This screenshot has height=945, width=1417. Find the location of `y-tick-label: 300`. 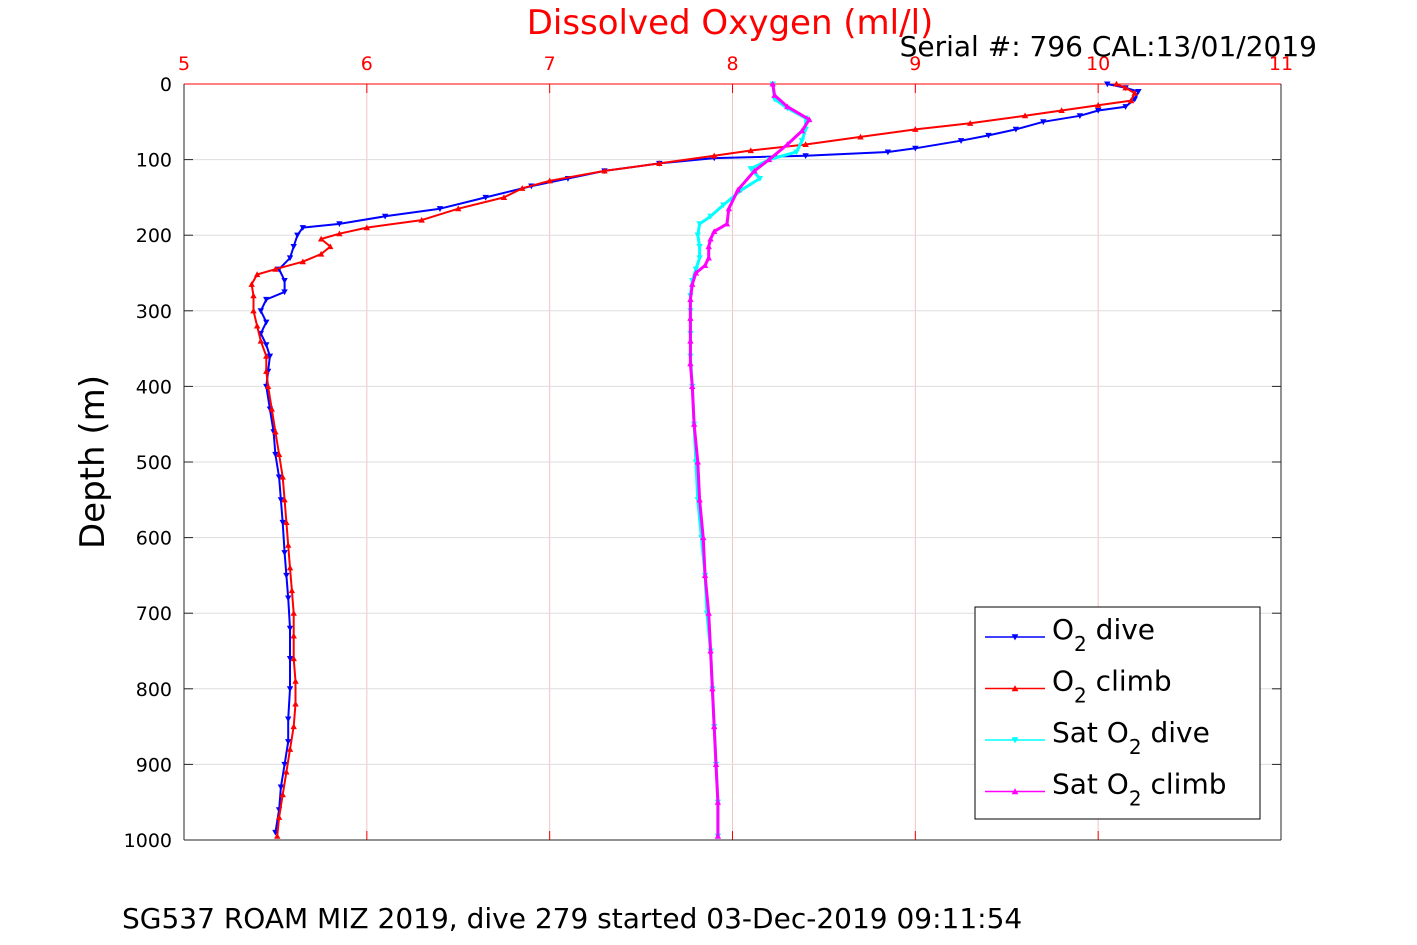

y-tick-label: 300 is located at coordinates (154, 312).